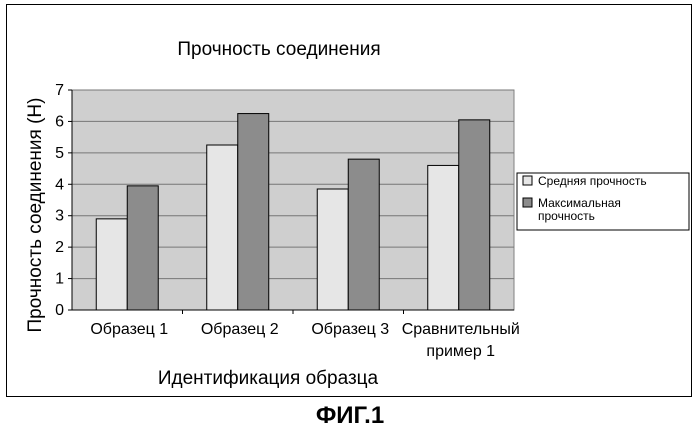 The width and height of the screenshot is (700, 431). I want to click on y-axis-ticks: 0 1 2 3 4 5 6 7, so click(63, 200).